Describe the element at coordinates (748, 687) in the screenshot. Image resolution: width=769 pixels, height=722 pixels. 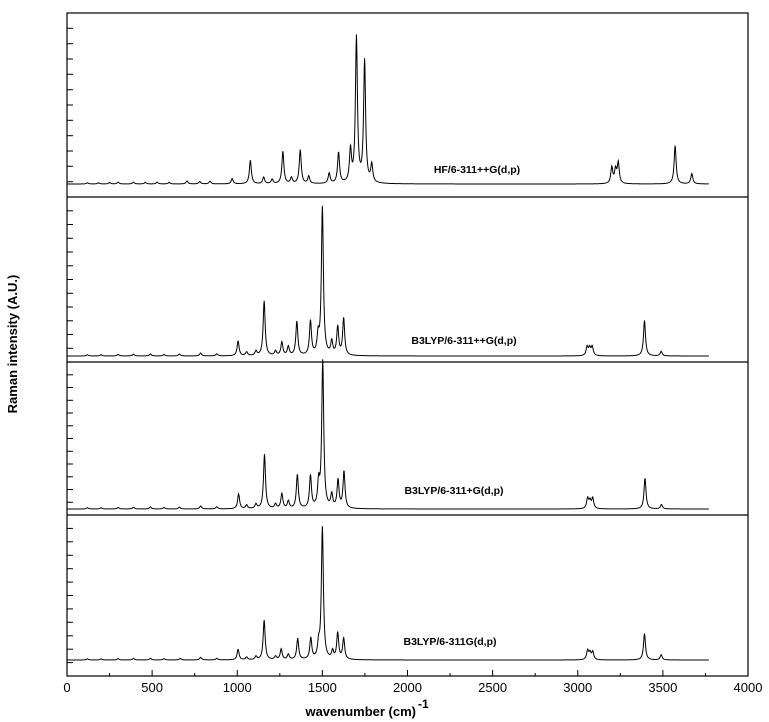
I see `x-tick-label-4000: 4000` at that location.